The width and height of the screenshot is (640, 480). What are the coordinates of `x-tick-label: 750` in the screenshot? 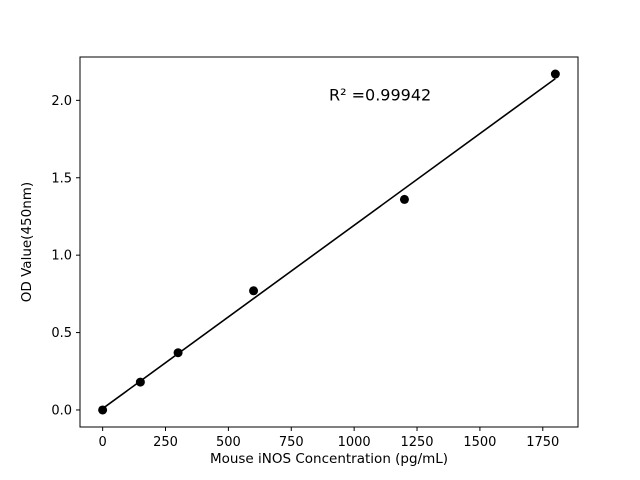 It's located at (291, 442).